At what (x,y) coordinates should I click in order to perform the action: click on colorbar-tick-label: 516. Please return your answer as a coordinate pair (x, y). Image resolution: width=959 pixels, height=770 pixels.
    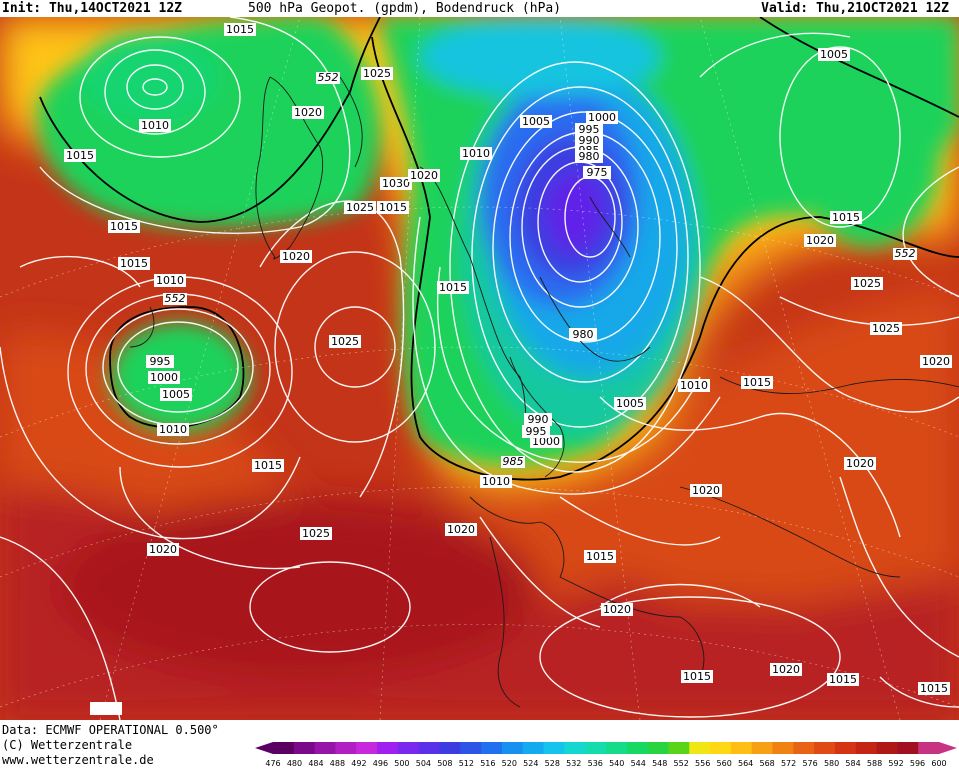
    Looking at the image, I should click on (487, 763).